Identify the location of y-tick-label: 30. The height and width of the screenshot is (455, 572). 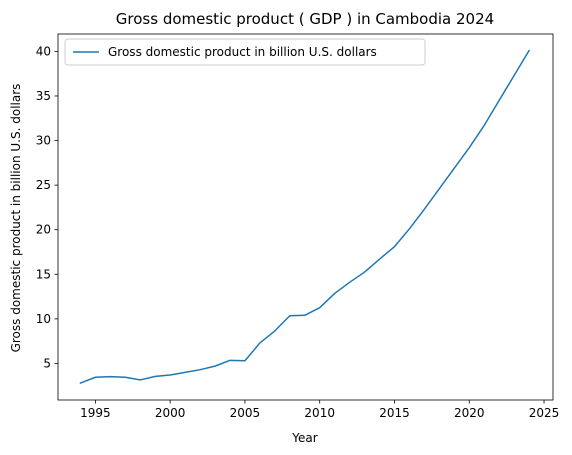
(43, 141).